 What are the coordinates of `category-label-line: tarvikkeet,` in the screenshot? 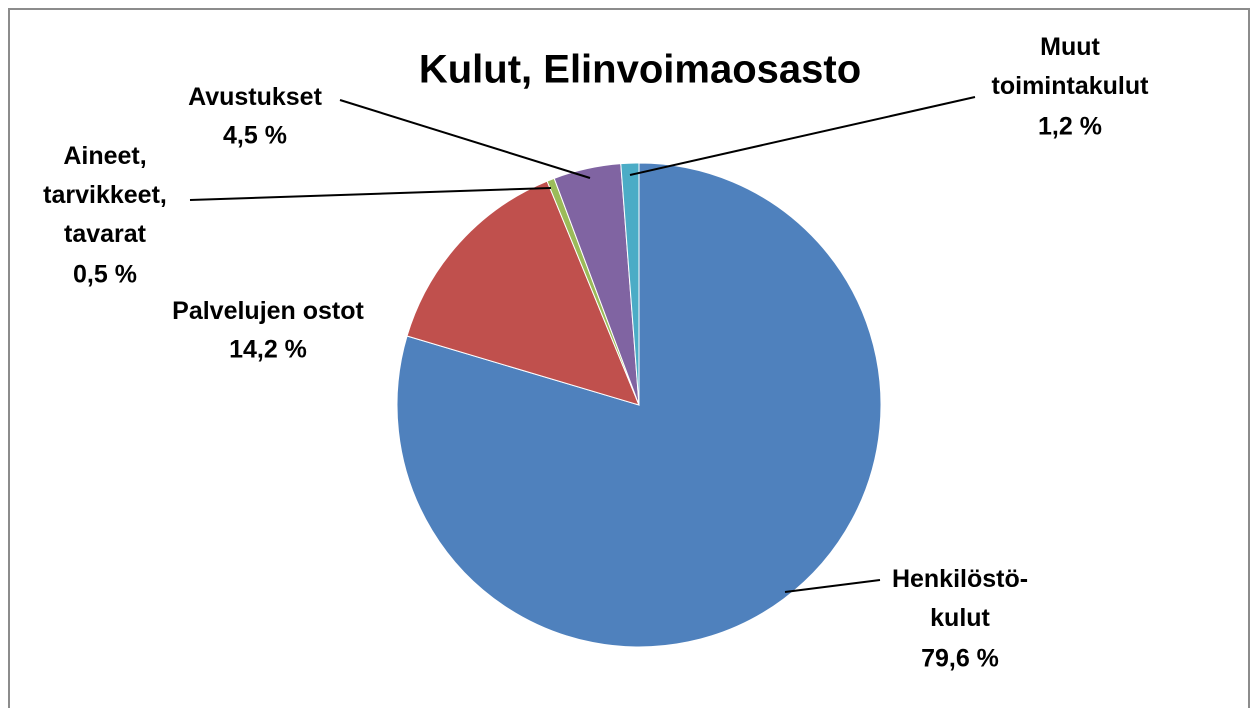 It's located at (105, 195).